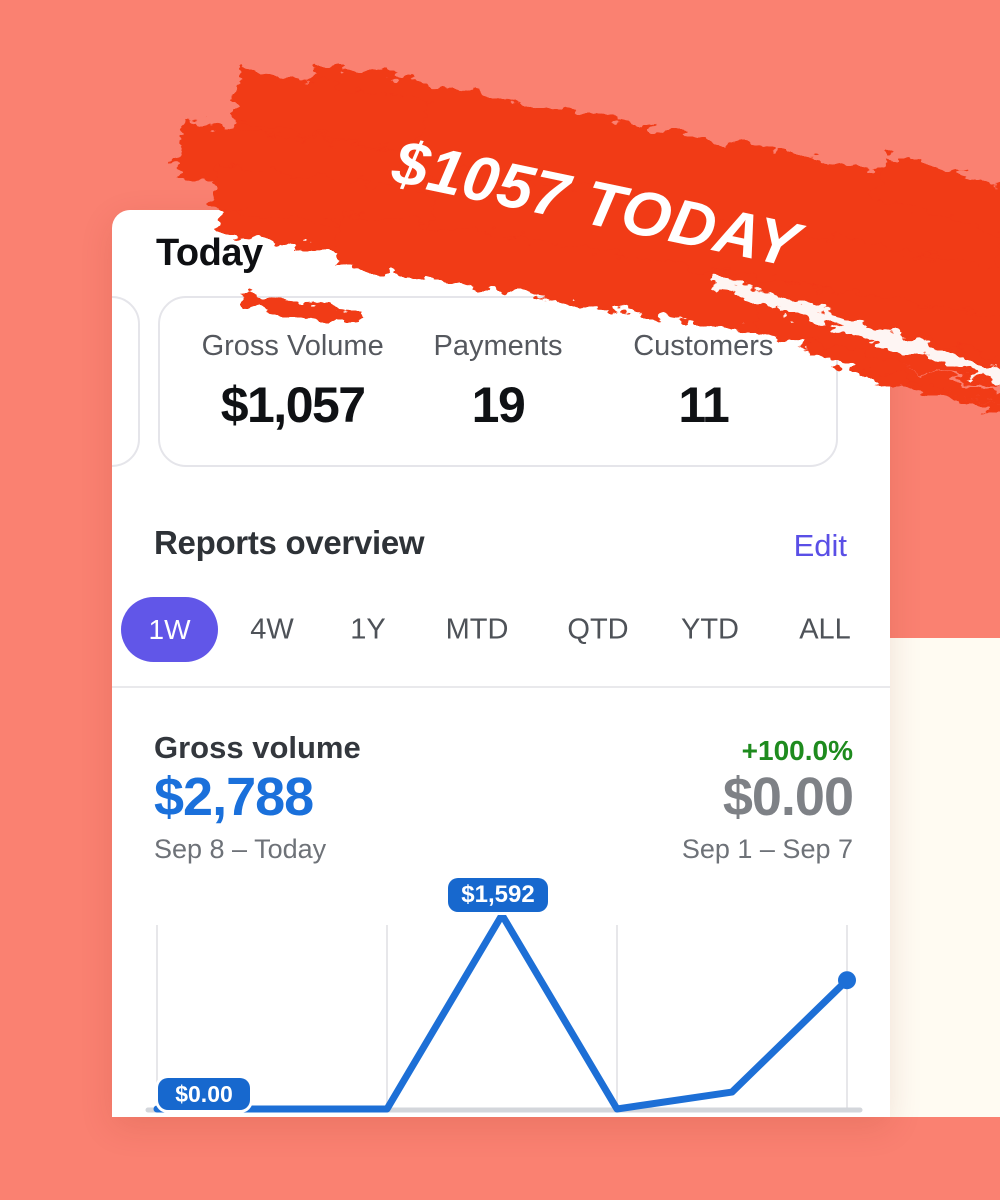 This screenshot has height=1200, width=1000. What do you see at coordinates (820, 545) in the screenshot?
I see `edit-reports-link: Edit` at bounding box center [820, 545].